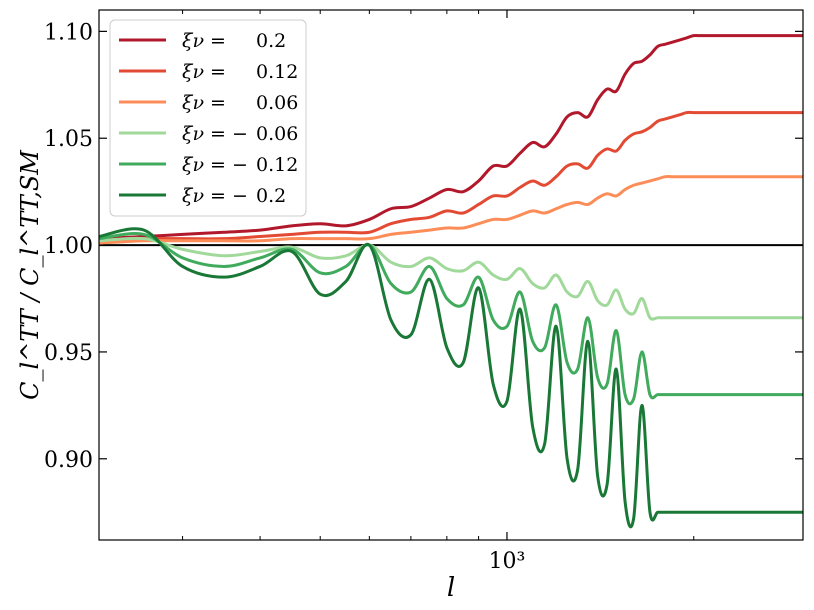  Describe the element at coordinates (271, 196) in the screenshot. I see `legend-value-5: 0.2` at that location.